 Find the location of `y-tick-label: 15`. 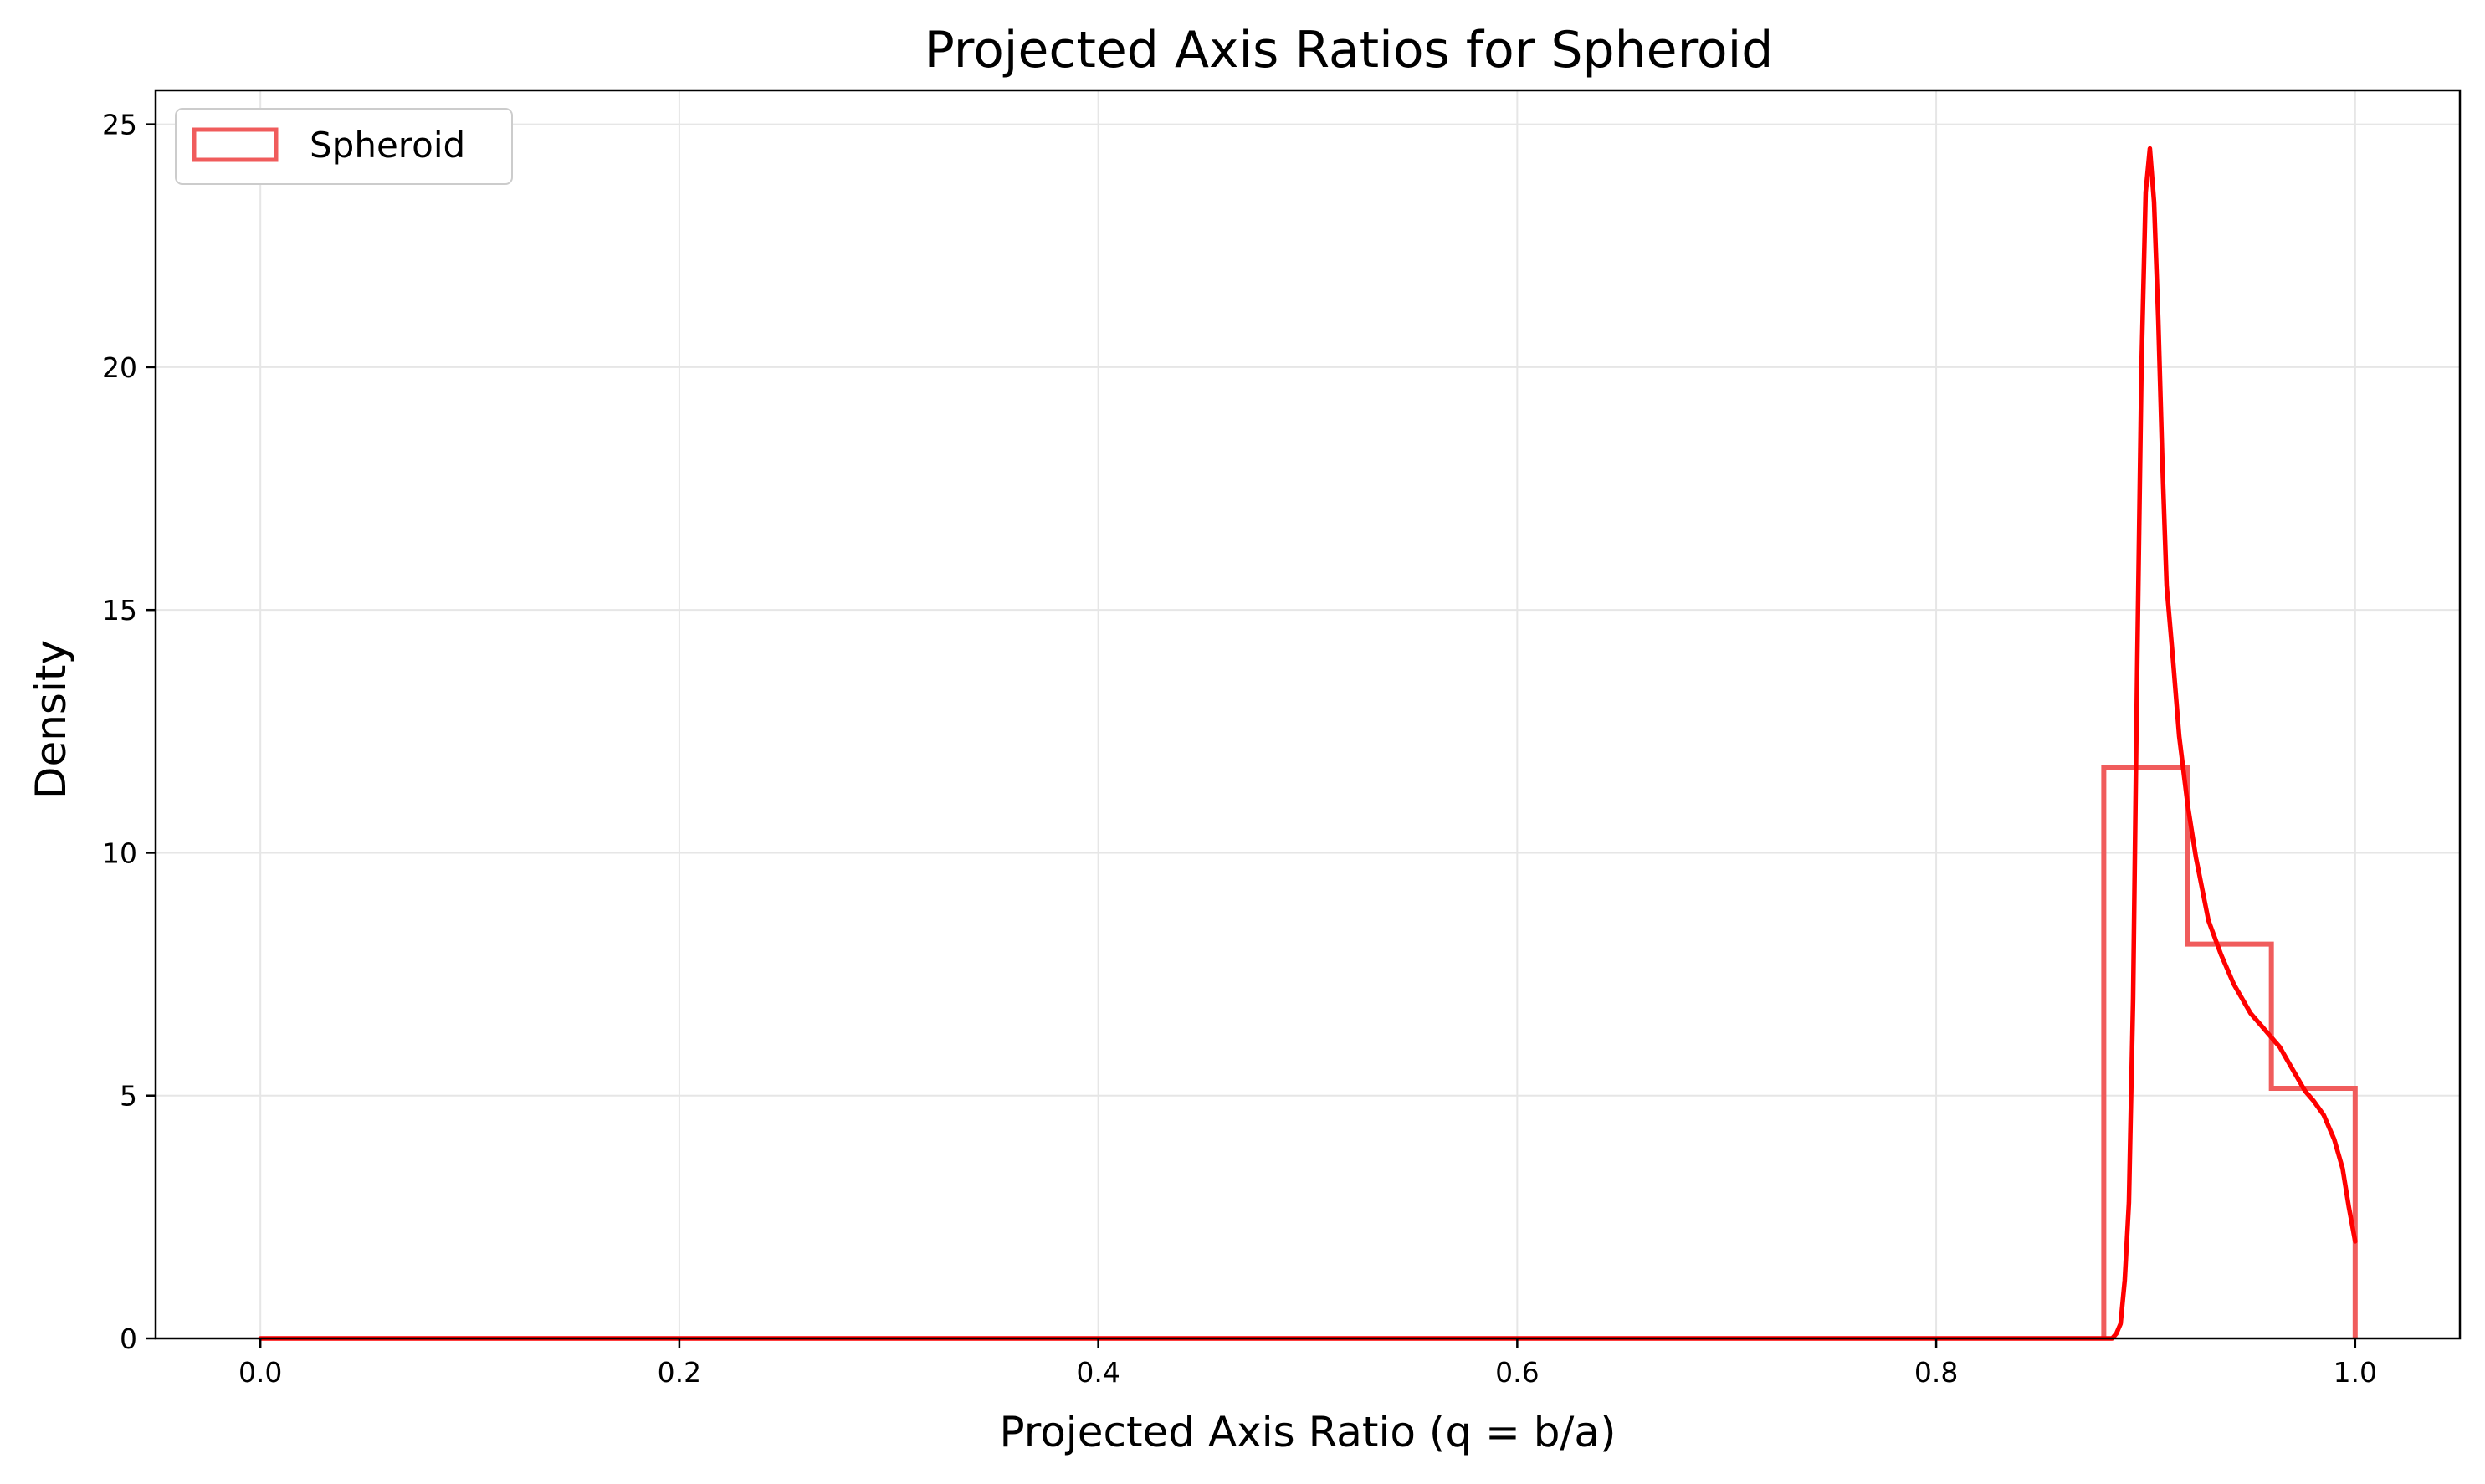

y-tick-label: 15 is located at coordinates (120, 610).